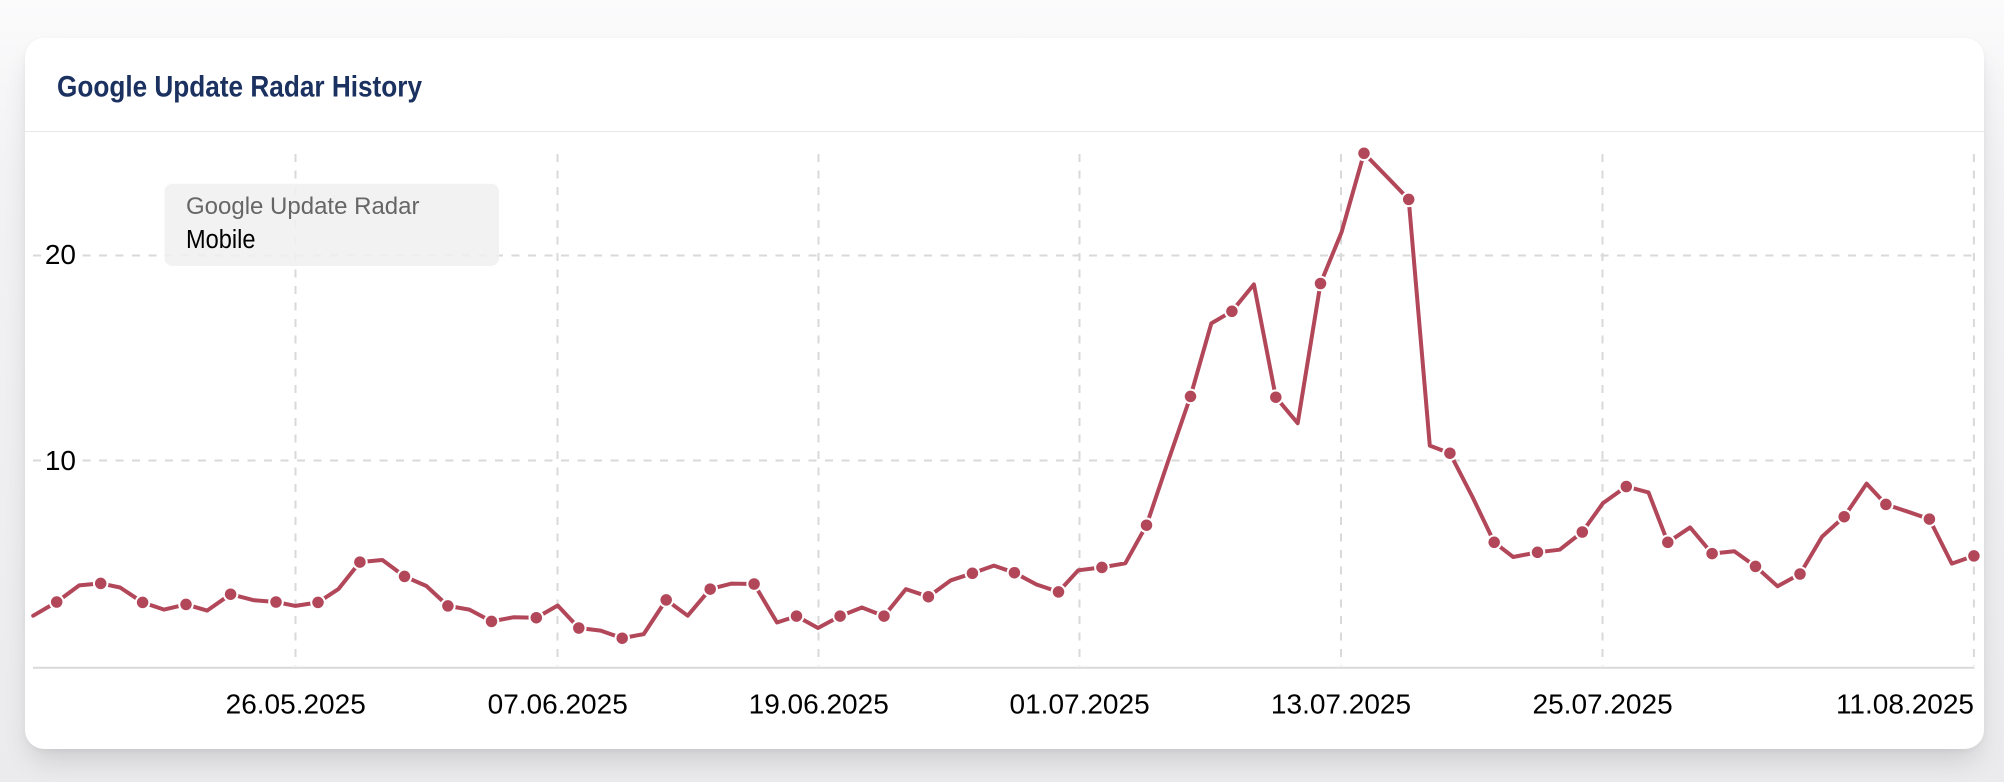 The height and width of the screenshot is (782, 2004). What do you see at coordinates (60, 254) in the screenshot?
I see `svg-text: 20` at bounding box center [60, 254].